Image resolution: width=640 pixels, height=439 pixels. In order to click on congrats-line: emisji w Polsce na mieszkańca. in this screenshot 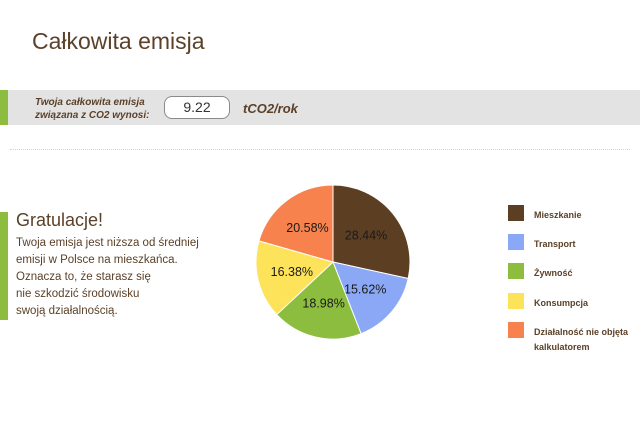, I will do `click(97, 260)`.